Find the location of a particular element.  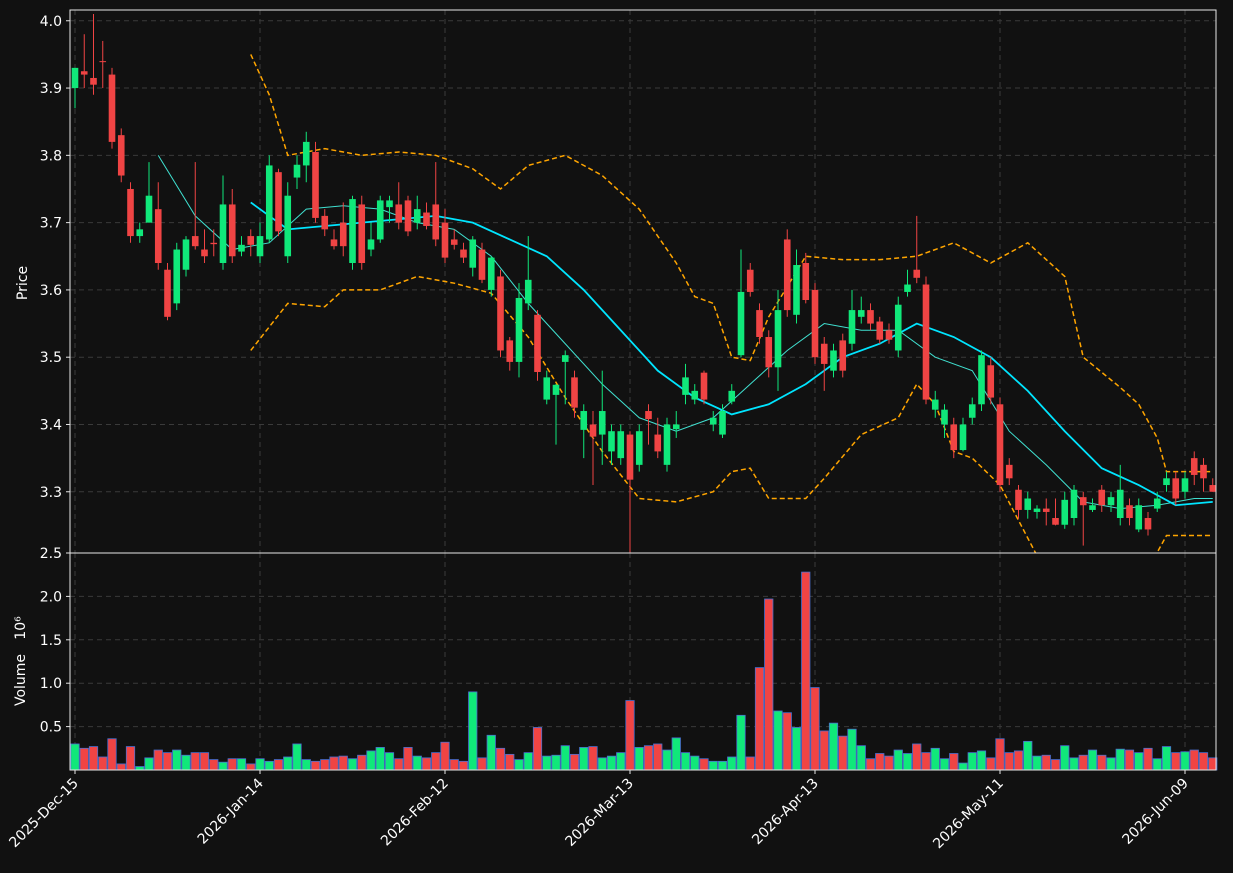

y-tick-label: 3.8 is located at coordinates (51, 156).